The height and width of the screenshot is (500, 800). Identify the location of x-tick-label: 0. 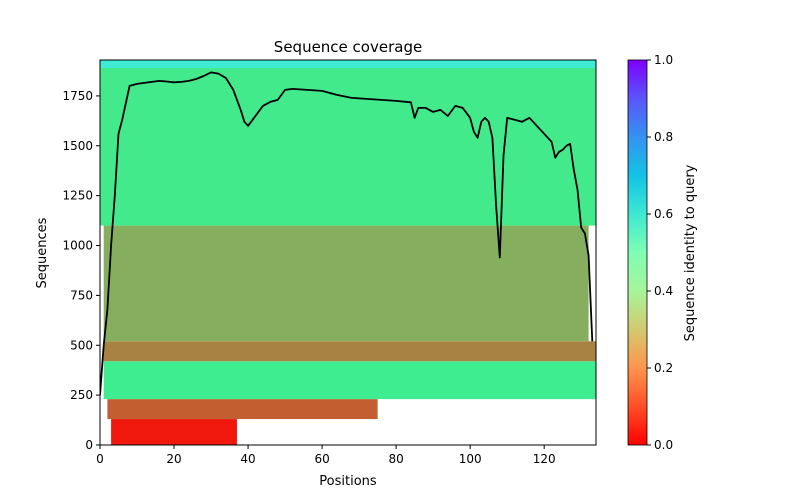
(100, 459).